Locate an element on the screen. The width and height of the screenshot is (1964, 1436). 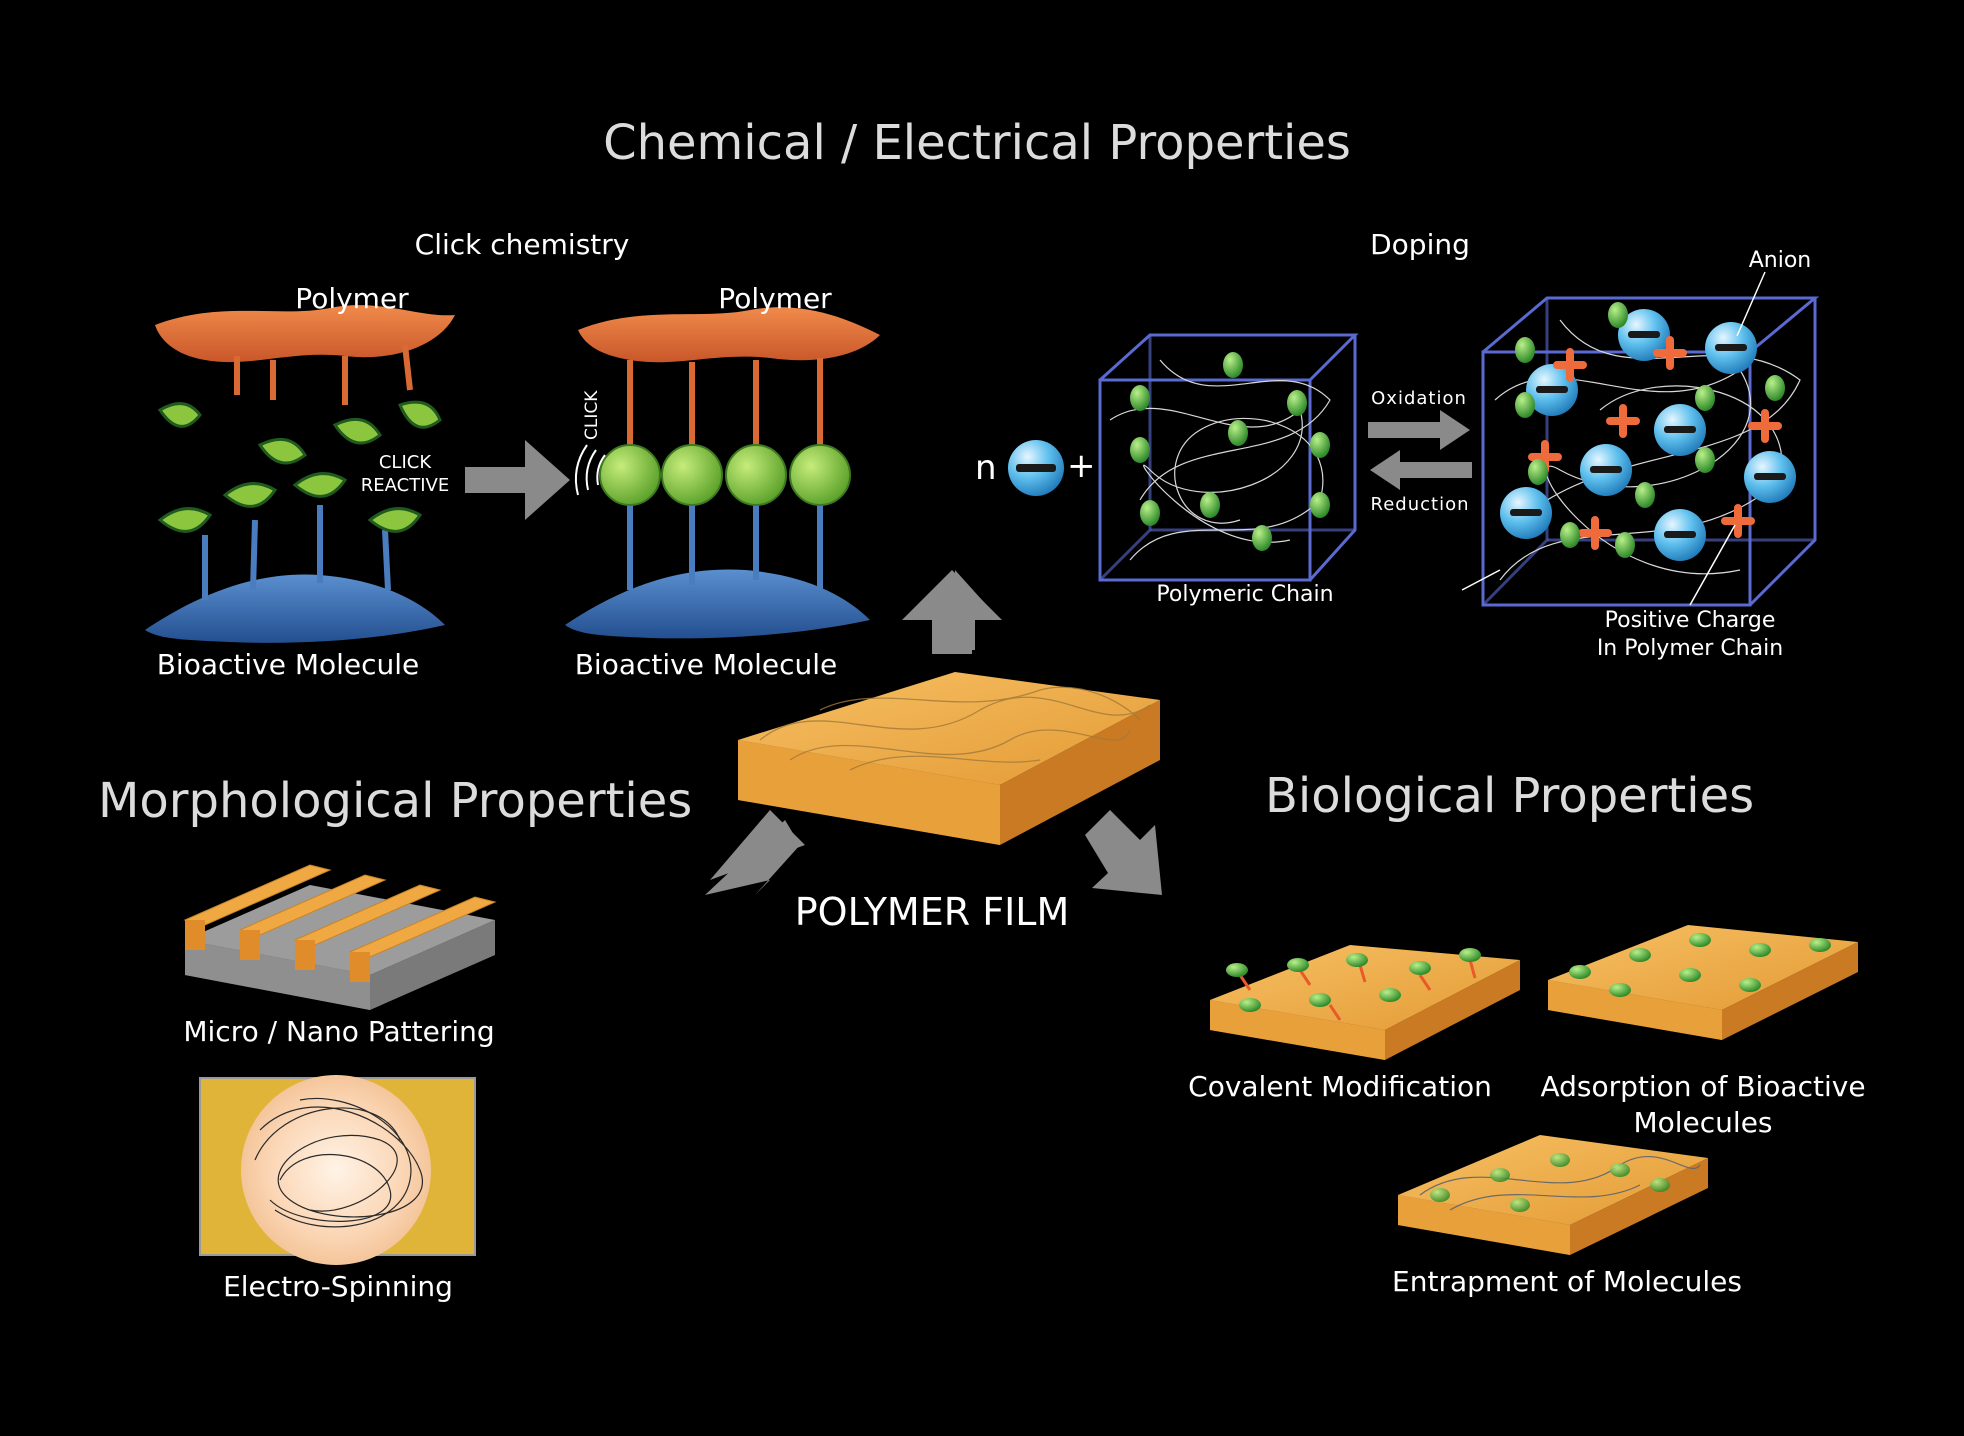
title-polymer-film: POLYMER FILM is located at coordinates (932, 912).